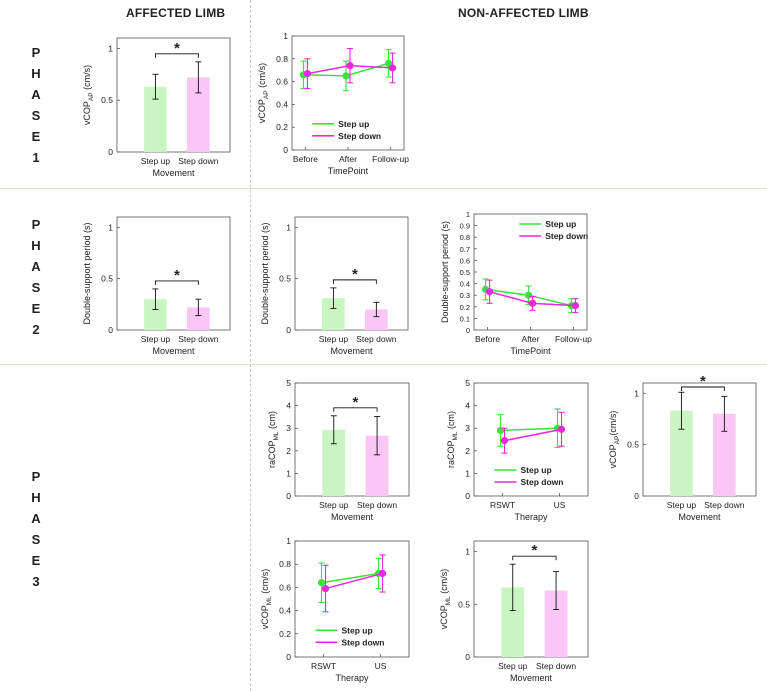  What do you see at coordinates (502, 505) in the screenshot?
I see `x-tick-label-rswt: RSWT` at bounding box center [502, 505].